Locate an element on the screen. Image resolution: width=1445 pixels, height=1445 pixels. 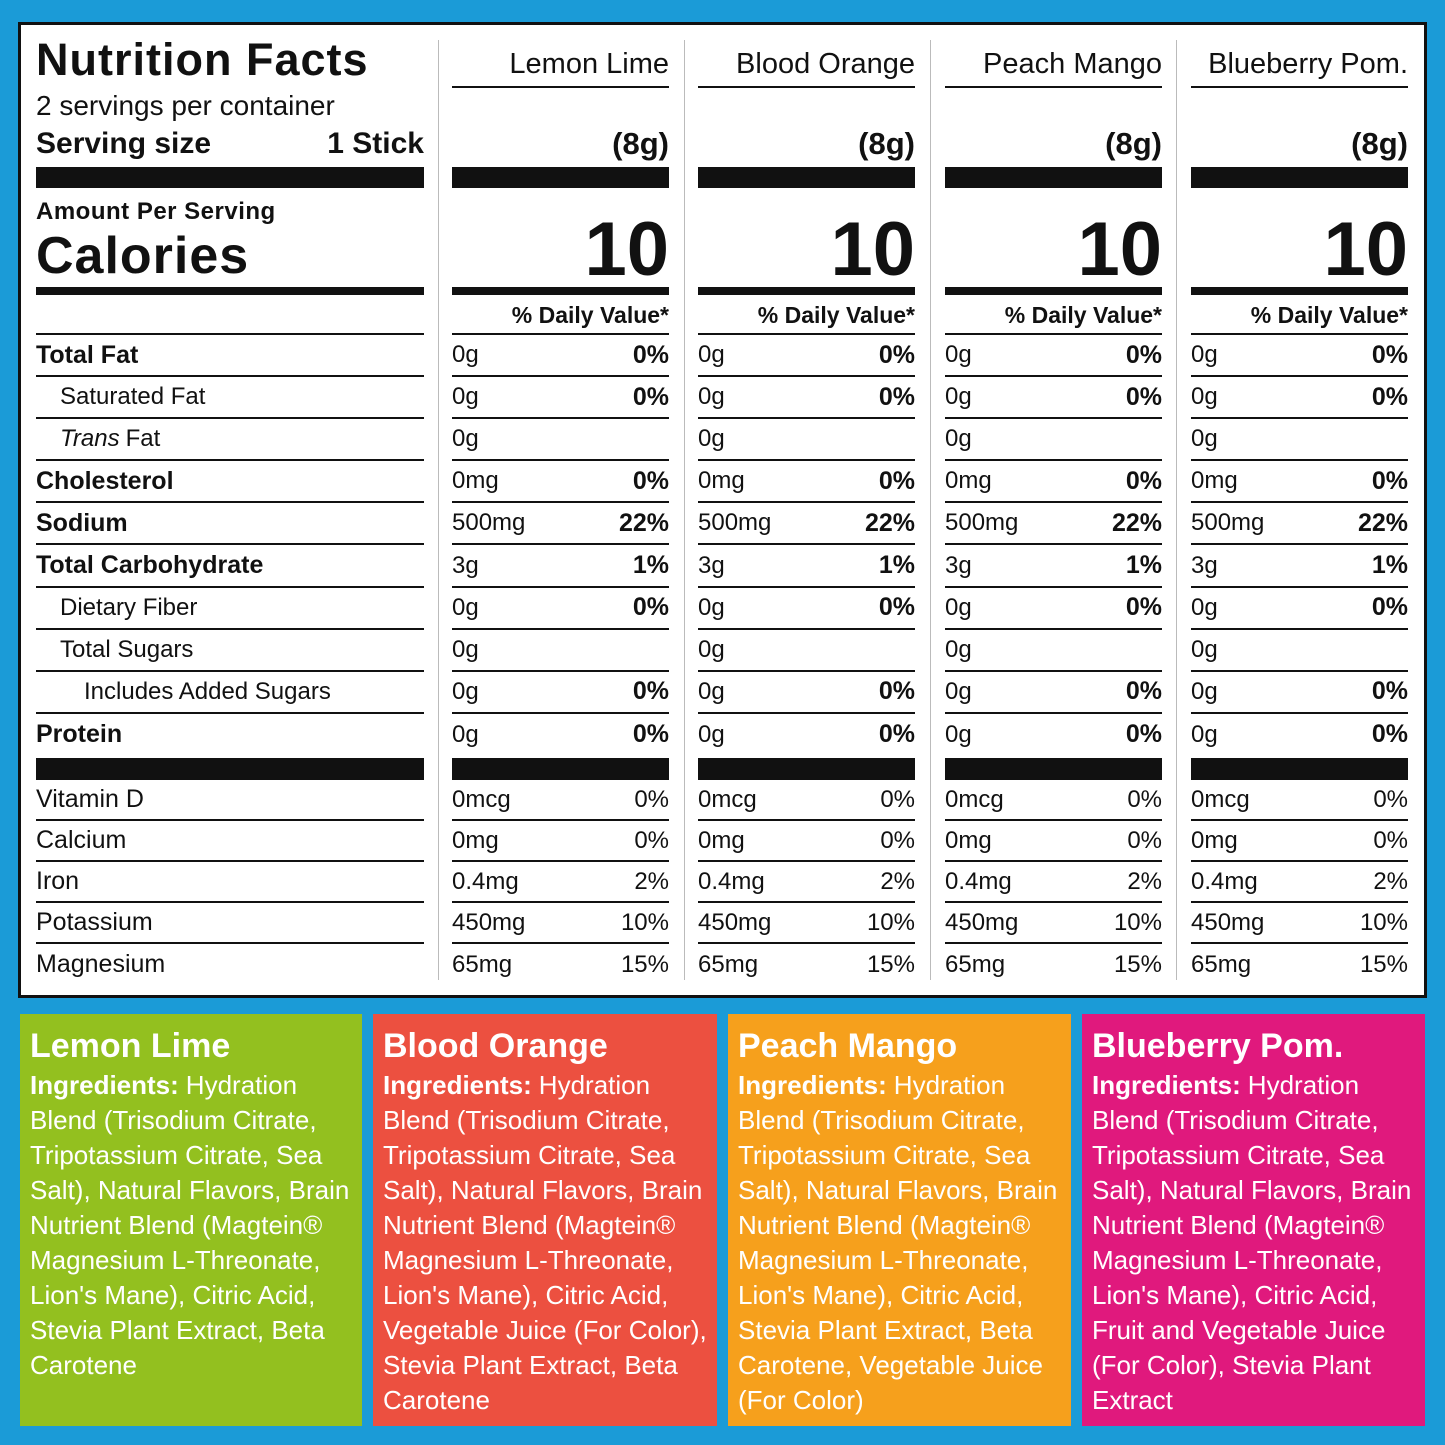
nutrient-cell: 0mg 0% is located at coordinates (1053, 482).